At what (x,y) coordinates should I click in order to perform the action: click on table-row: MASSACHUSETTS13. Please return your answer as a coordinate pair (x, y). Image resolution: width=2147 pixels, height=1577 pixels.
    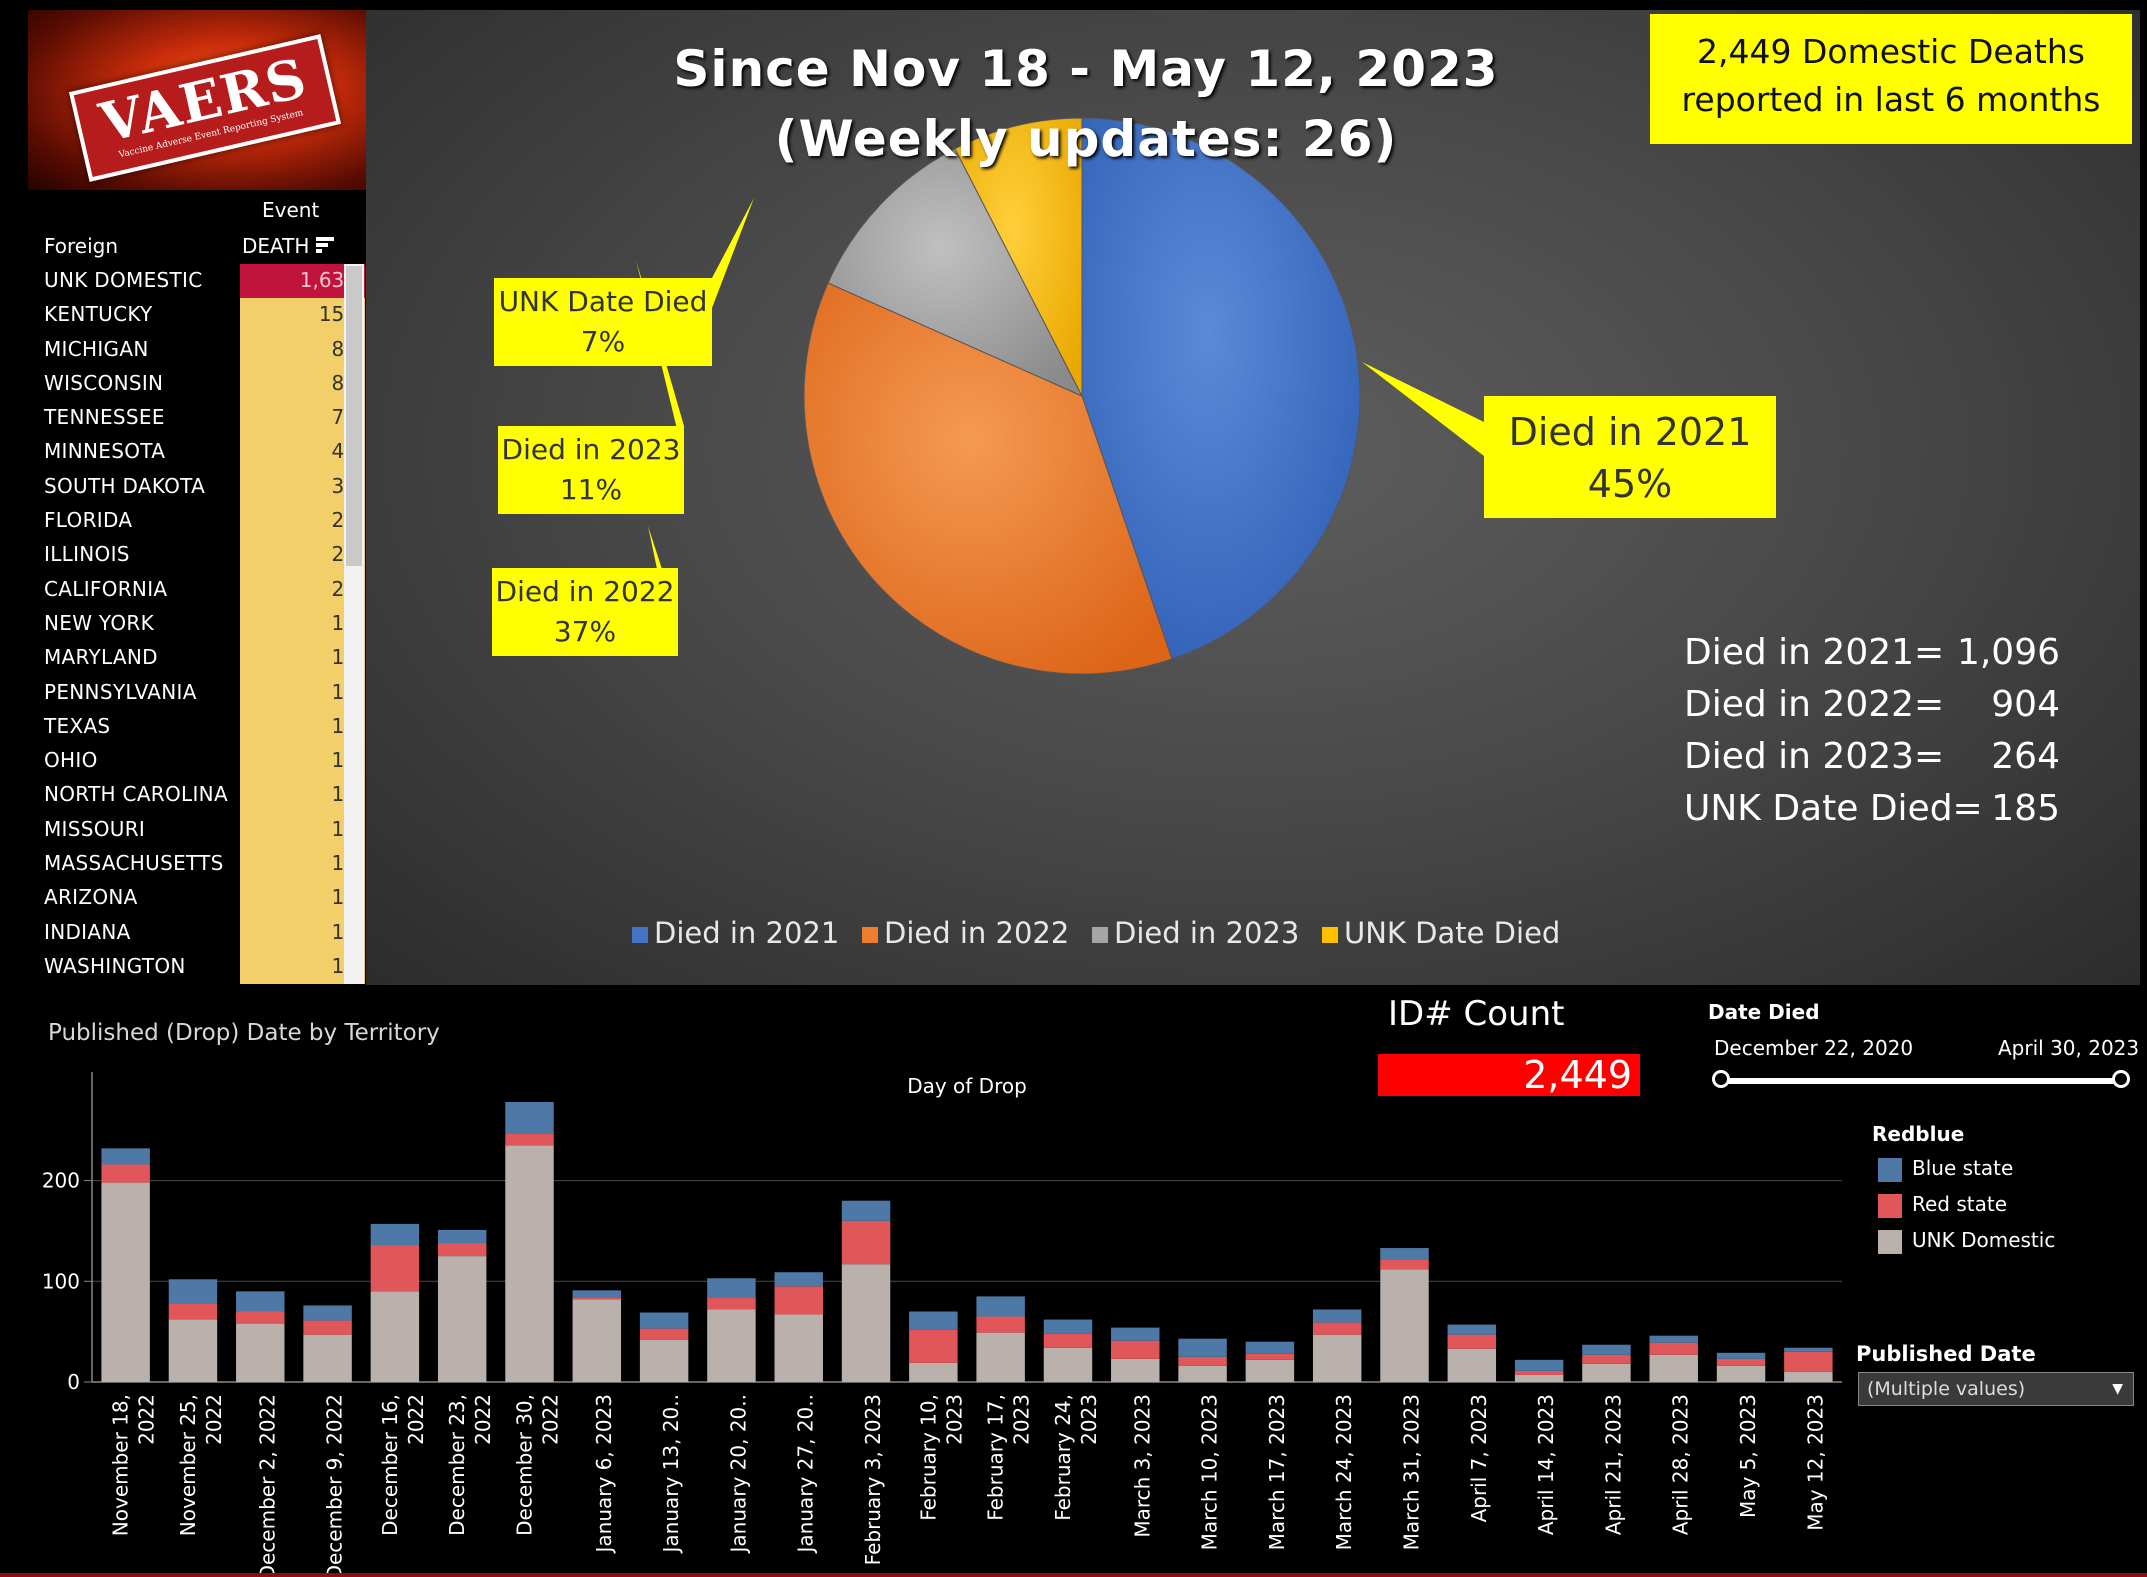
    Looking at the image, I should click on (198, 864).